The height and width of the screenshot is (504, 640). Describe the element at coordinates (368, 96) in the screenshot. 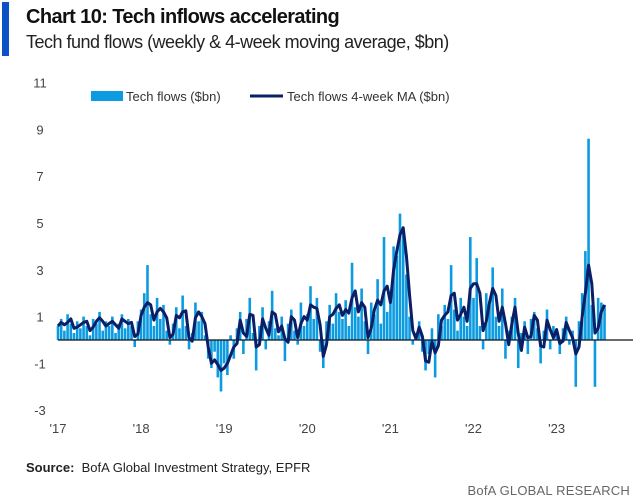

I see `legend-label-line: Tech flows 4-week MA ($bn)` at that location.